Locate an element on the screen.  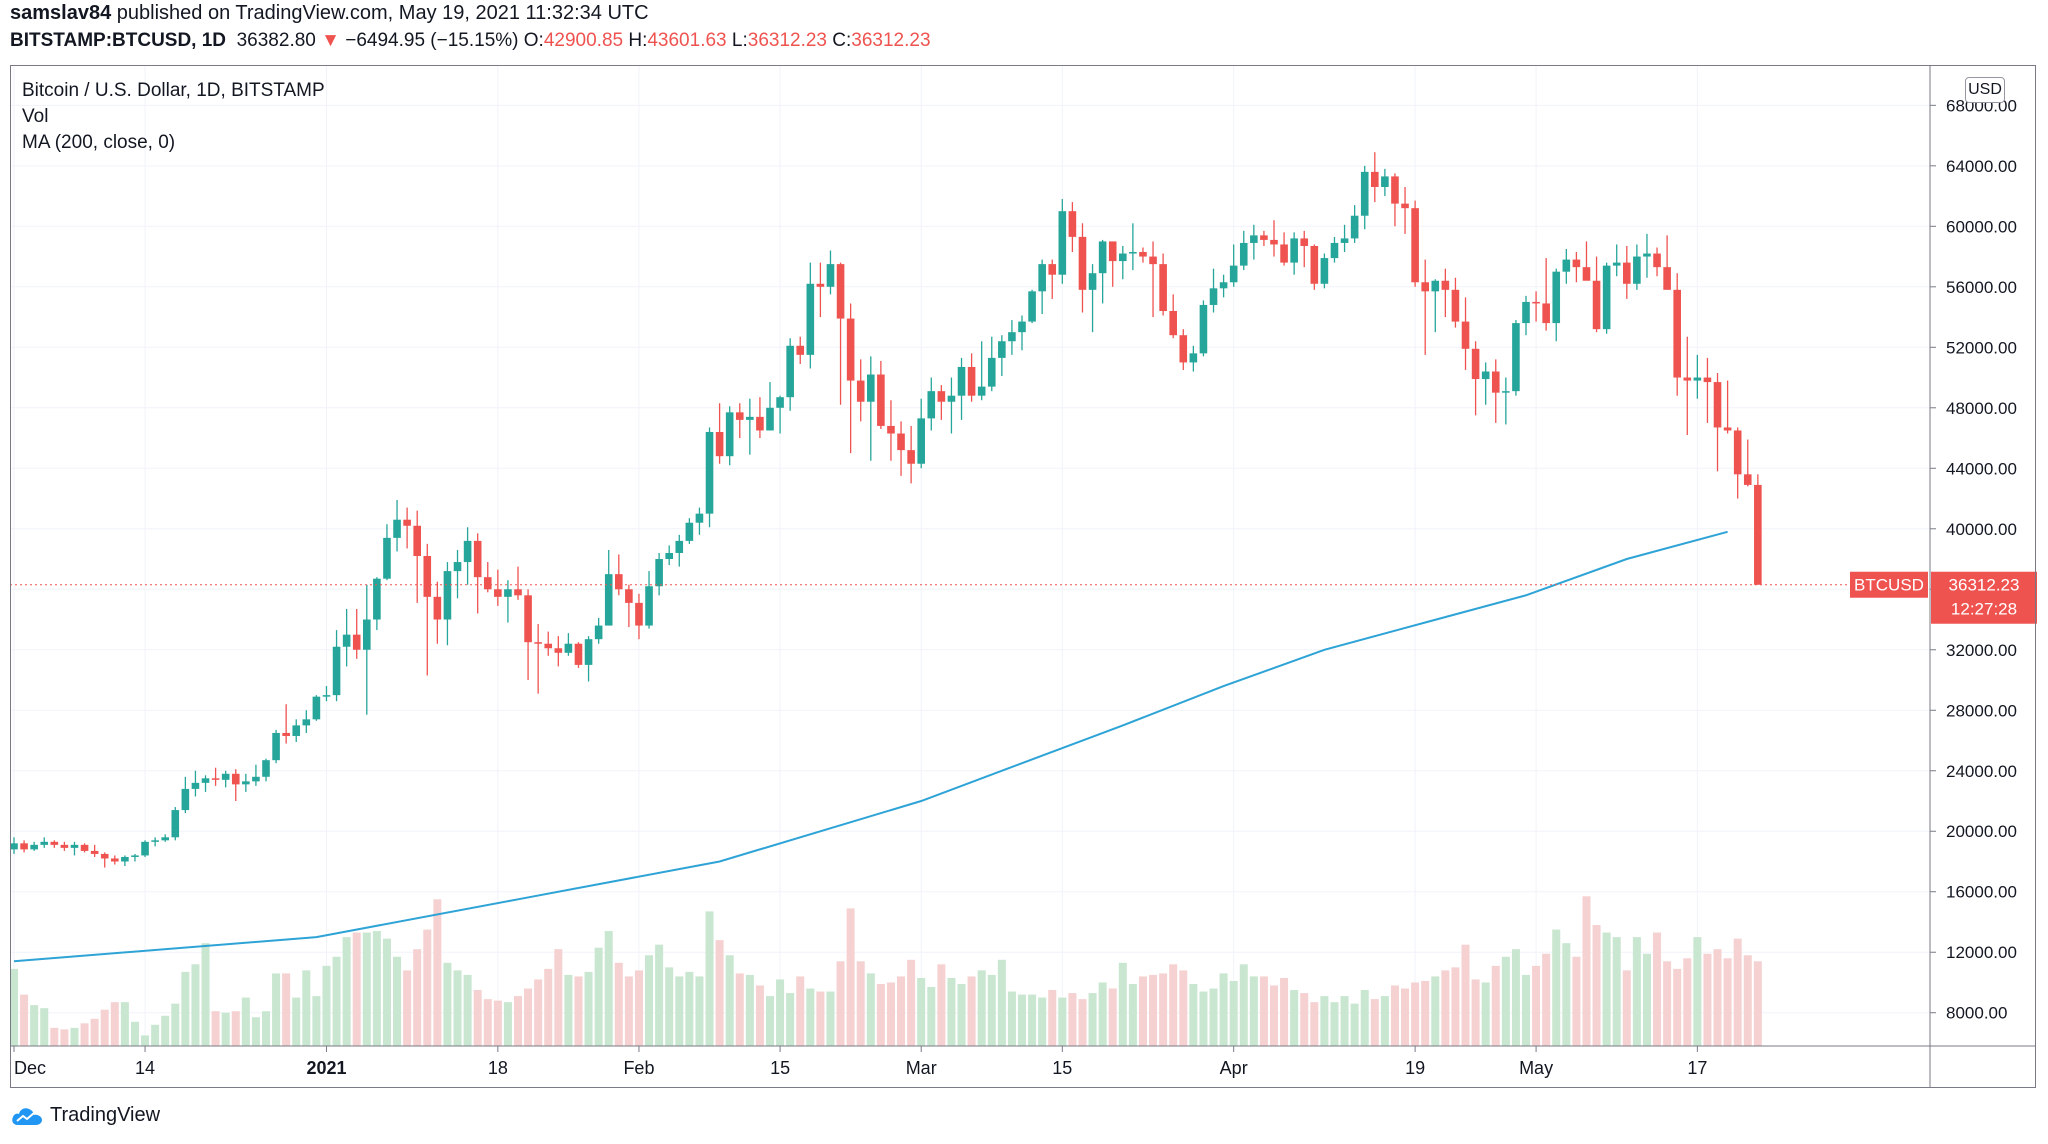
low-value: 36312.23 is located at coordinates (787, 40).